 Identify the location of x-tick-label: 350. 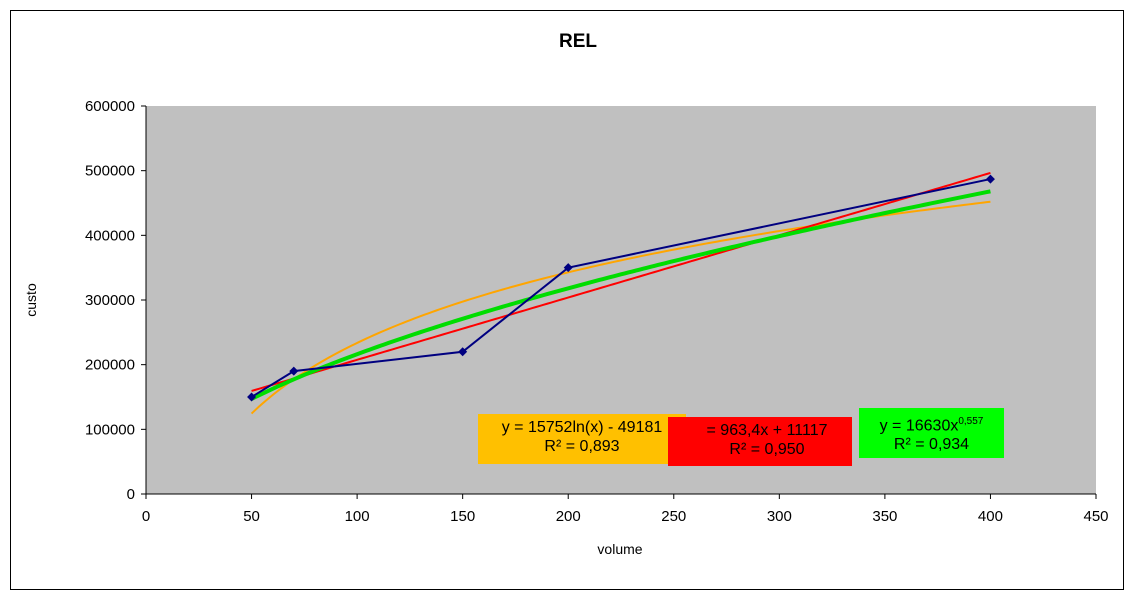
(884, 516).